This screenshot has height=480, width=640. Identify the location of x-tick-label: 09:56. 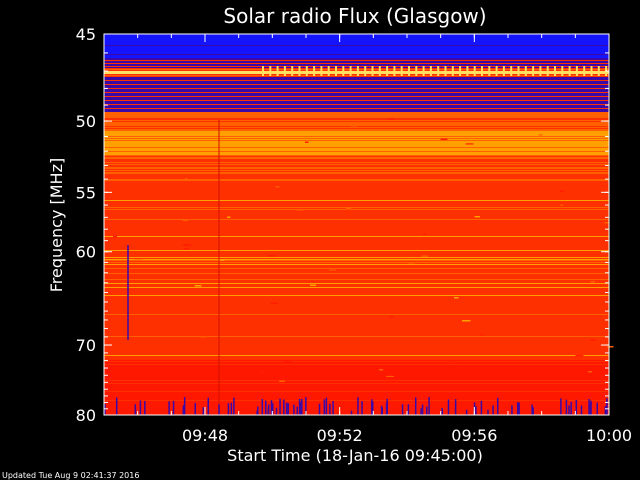
(474, 435).